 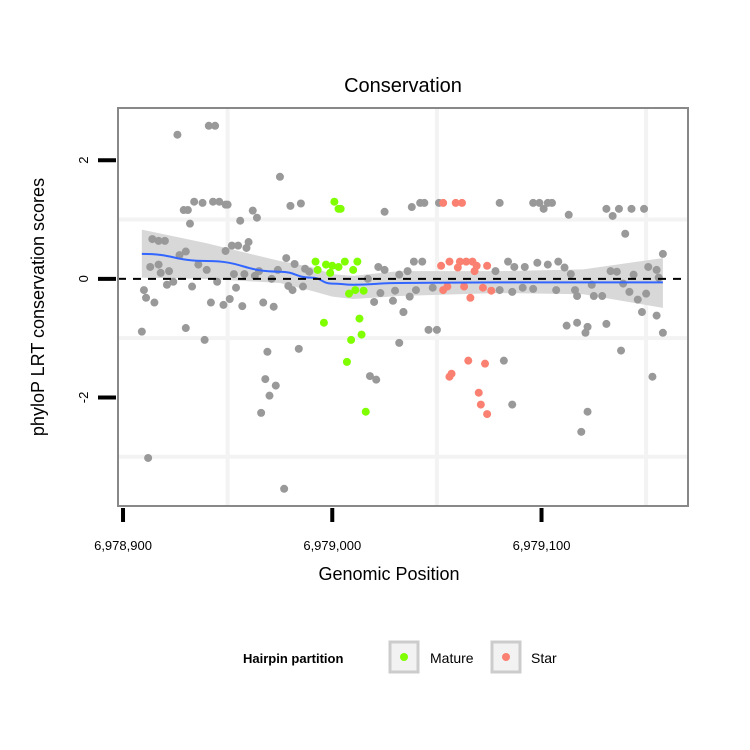 What do you see at coordinates (123, 545) in the screenshot?
I see `x-tick-label: 6,978,900` at bounding box center [123, 545].